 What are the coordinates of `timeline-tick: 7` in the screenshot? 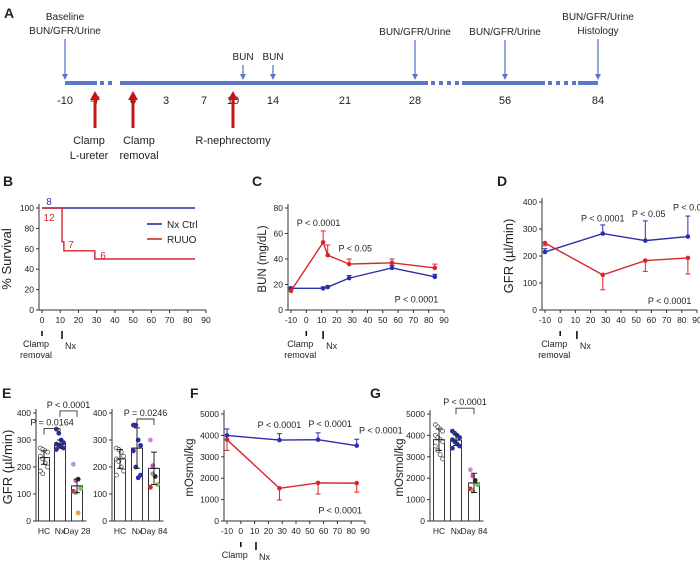 It's located at (204, 101).